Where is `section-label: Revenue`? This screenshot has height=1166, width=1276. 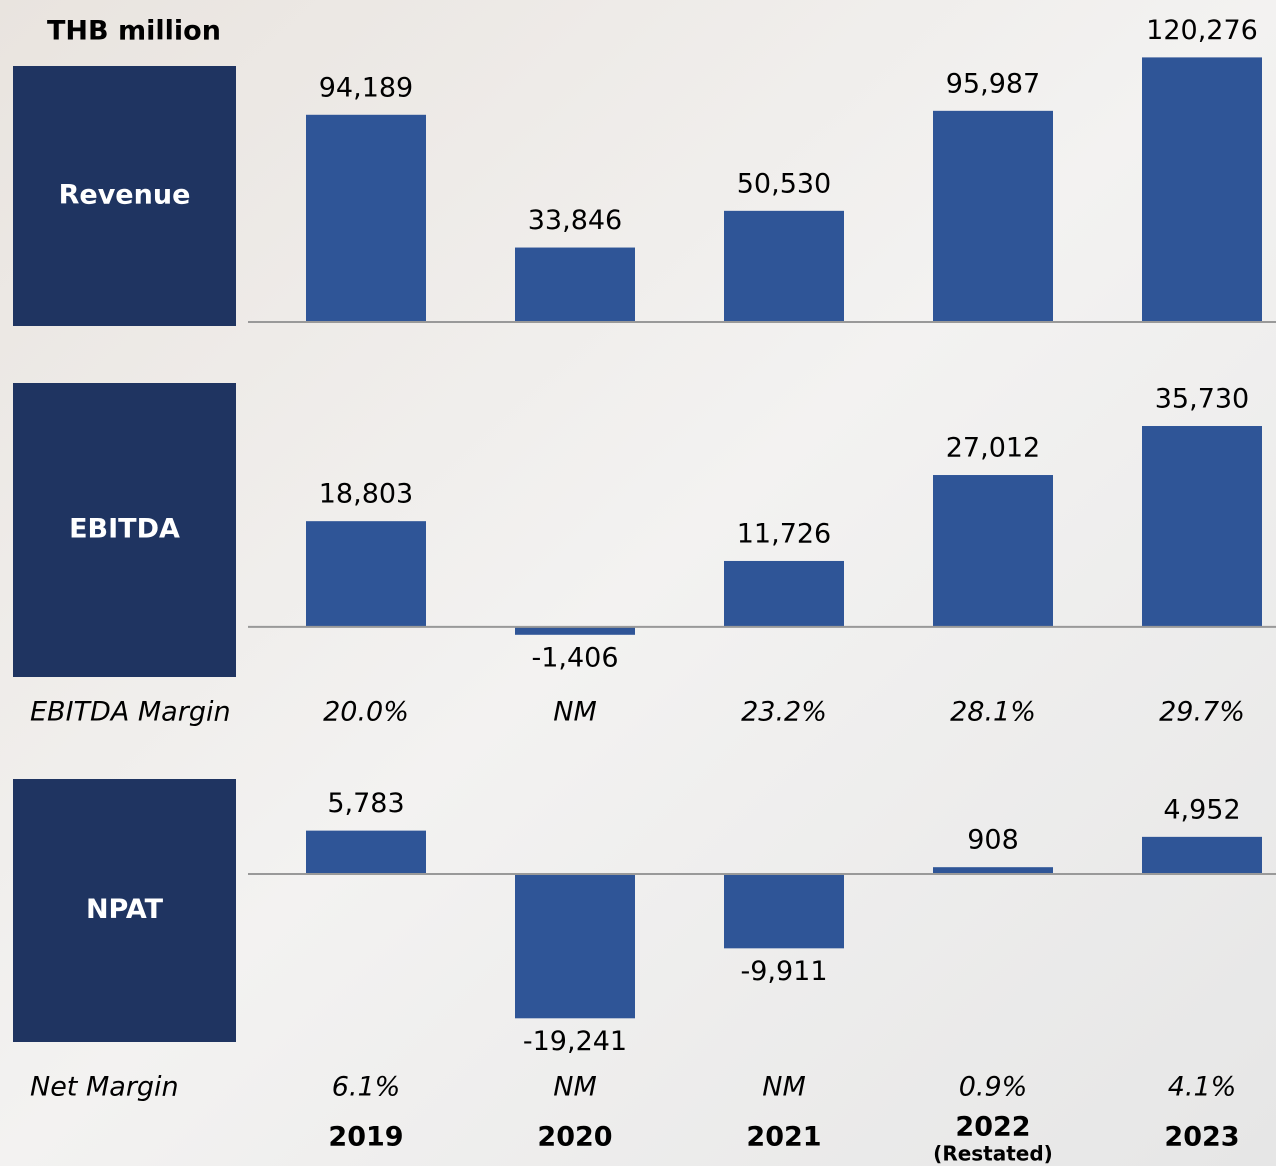
section-label: Revenue is located at coordinates (125, 195).